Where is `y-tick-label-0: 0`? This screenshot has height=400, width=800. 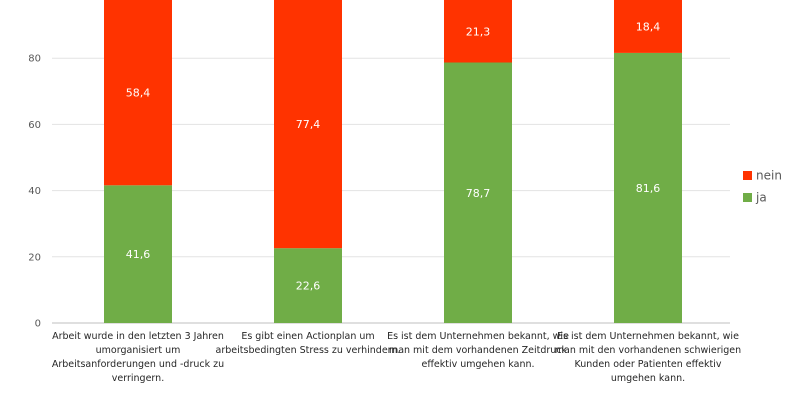
y-tick-label-0: 0 is located at coordinates (38, 324).